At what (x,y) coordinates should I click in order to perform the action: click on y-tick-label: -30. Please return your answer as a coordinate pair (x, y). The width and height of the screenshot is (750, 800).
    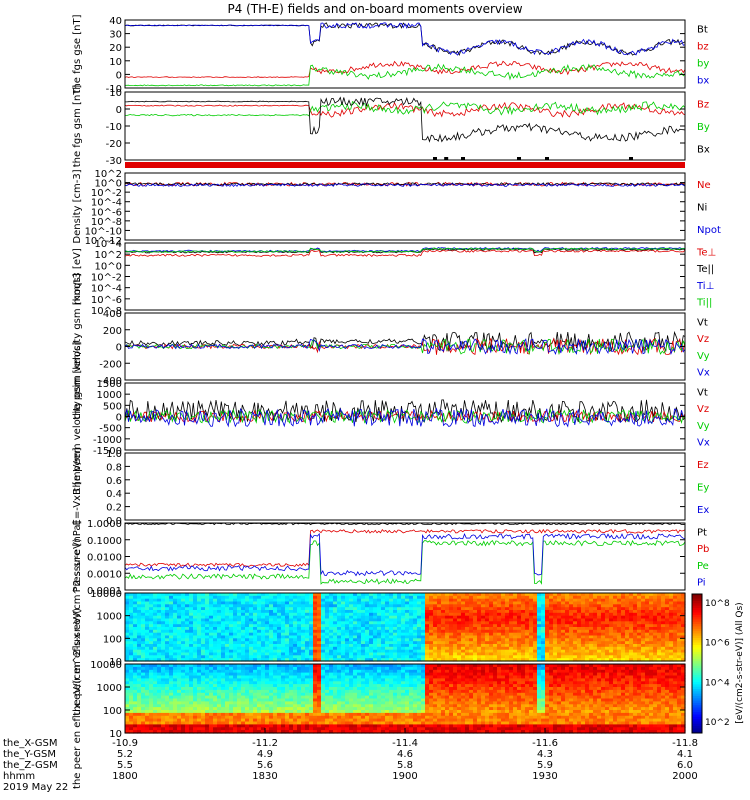
    Looking at the image, I should click on (114, 161).